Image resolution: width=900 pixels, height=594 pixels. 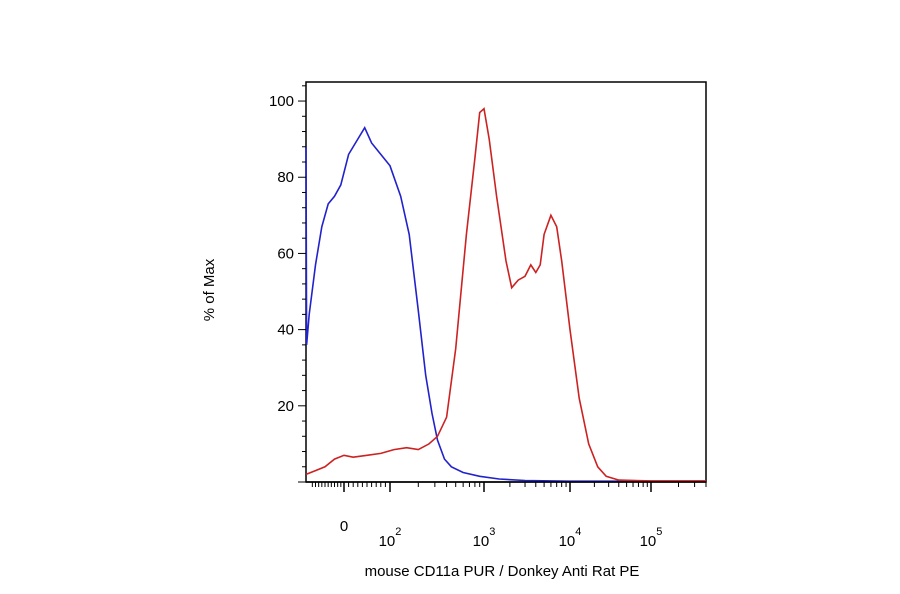 What do you see at coordinates (285, 406) in the screenshot?
I see `y-tick-label: 20` at bounding box center [285, 406].